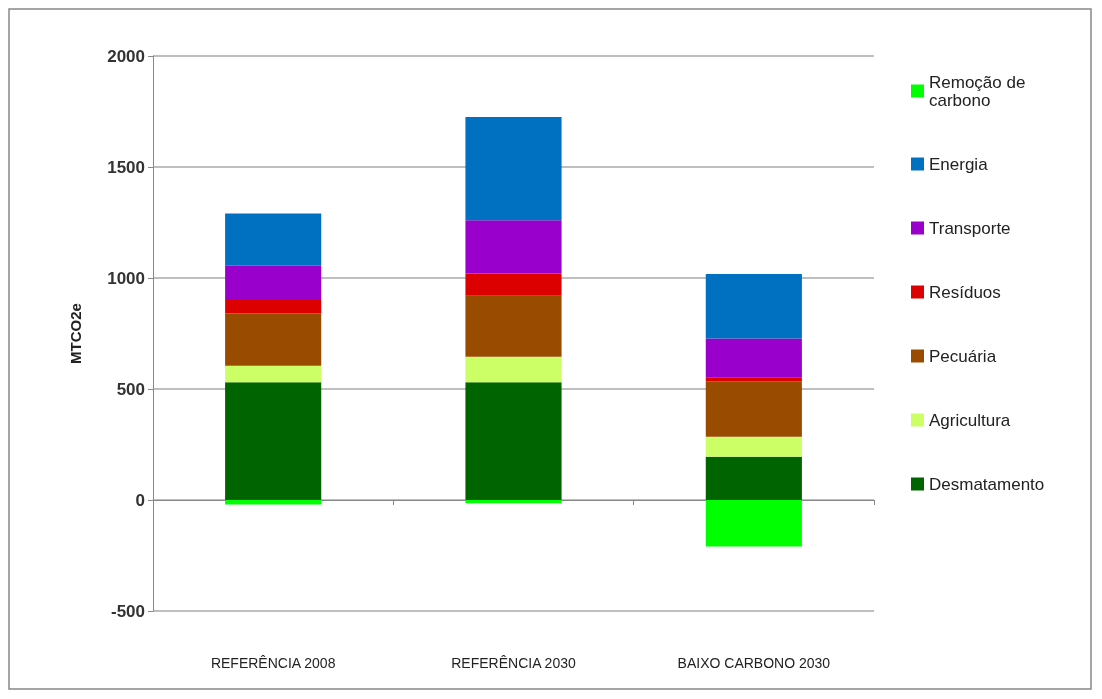 The width and height of the screenshot is (1102, 699). What do you see at coordinates (126, 56) in the screenshot?
I see `y-tick-label: 2000` at bounding box center [126, 56].